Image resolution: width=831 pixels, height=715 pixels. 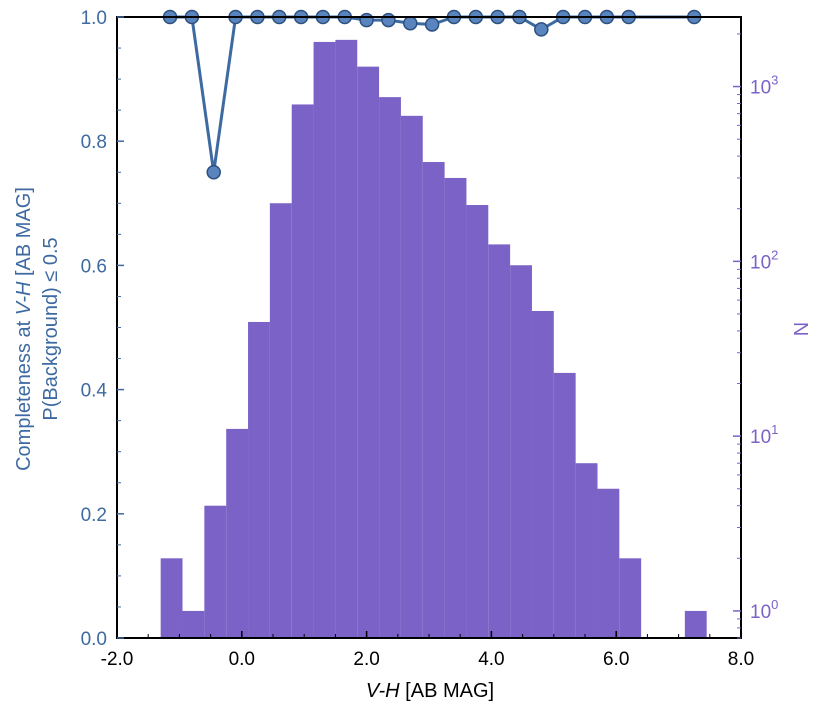 I want to click on x-axis: -2.0 0.0 2.0 4.0 6.0 8.0, so click(x=427, y=650).